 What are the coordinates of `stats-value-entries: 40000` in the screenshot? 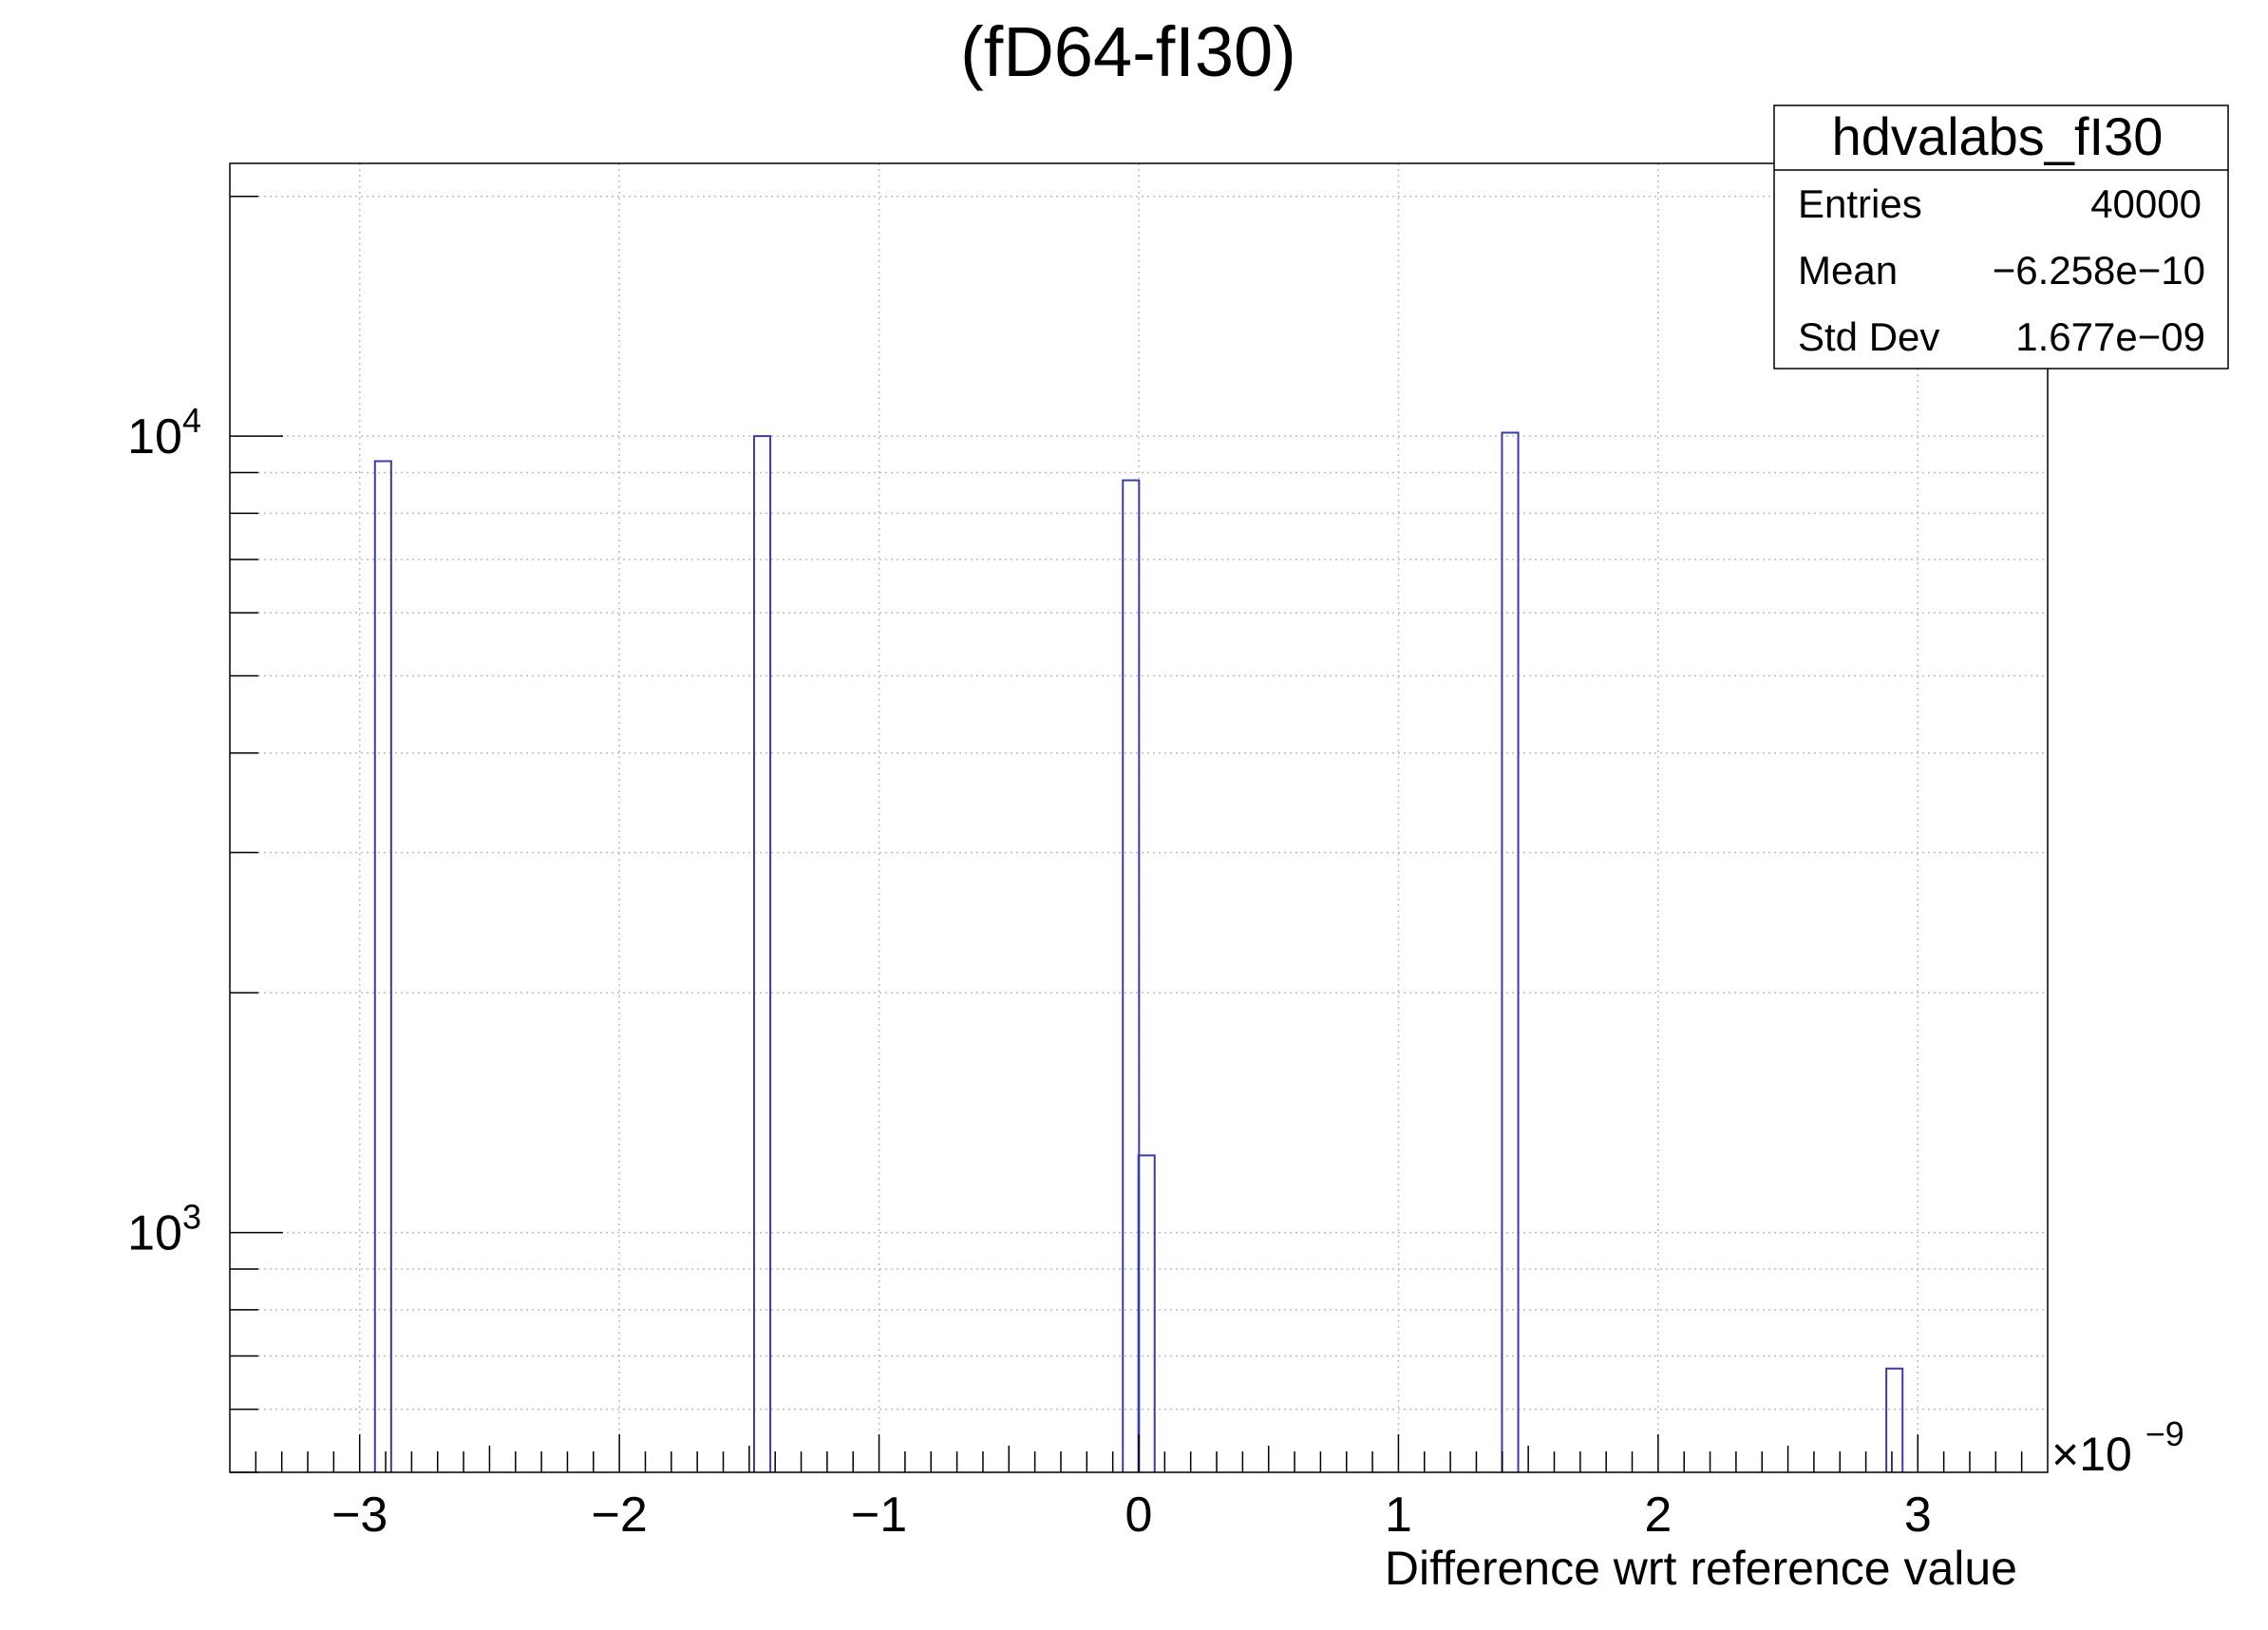 It's located at (2146, 203).